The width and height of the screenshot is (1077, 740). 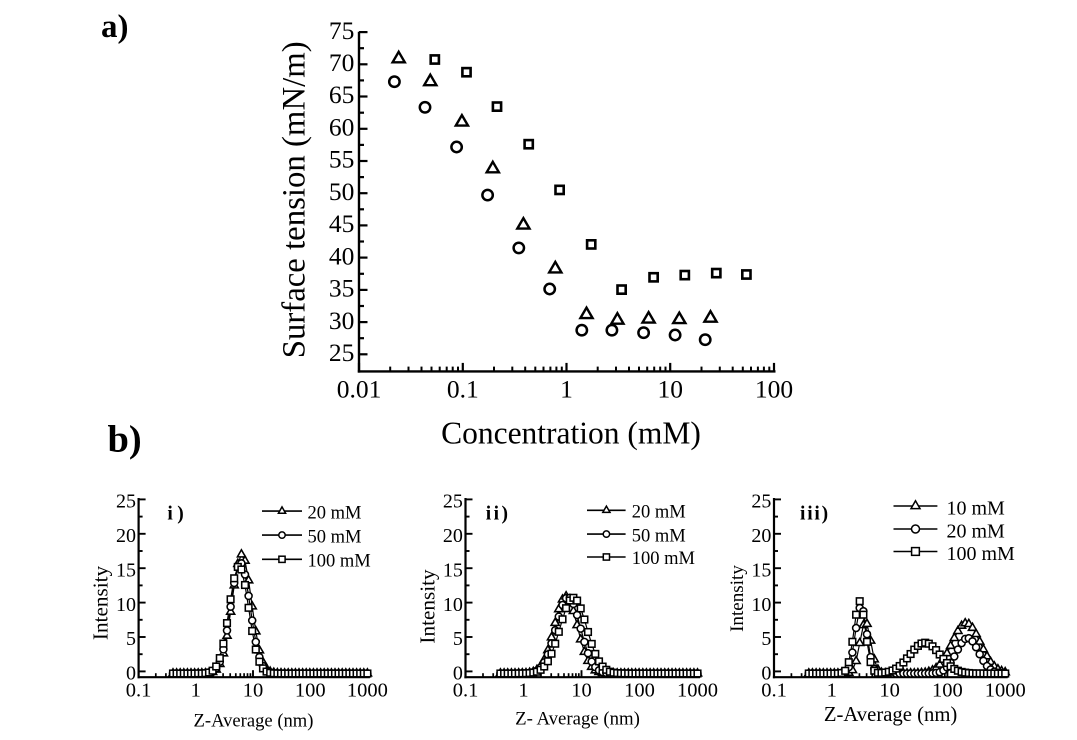 I want to click on svg-text: i), so click(x=177, y=514).